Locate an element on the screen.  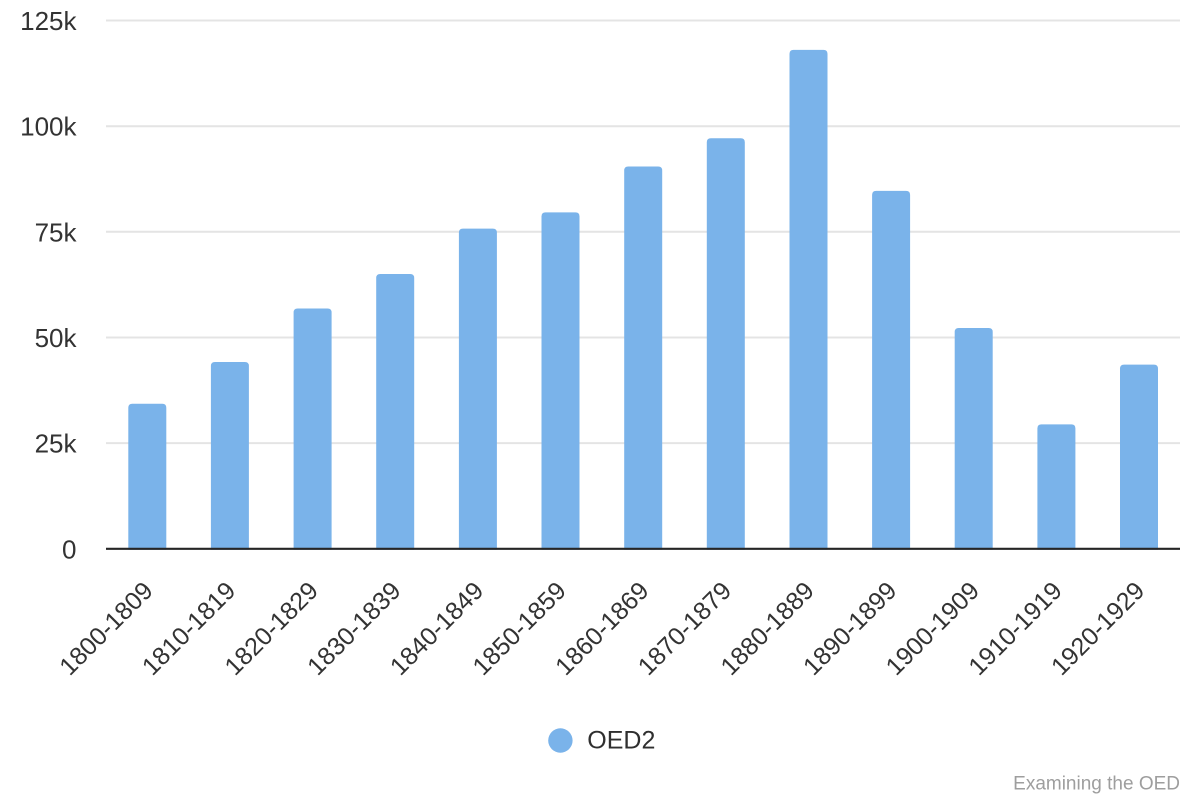
svg-text: 50k is located at coordinates (56, 338).